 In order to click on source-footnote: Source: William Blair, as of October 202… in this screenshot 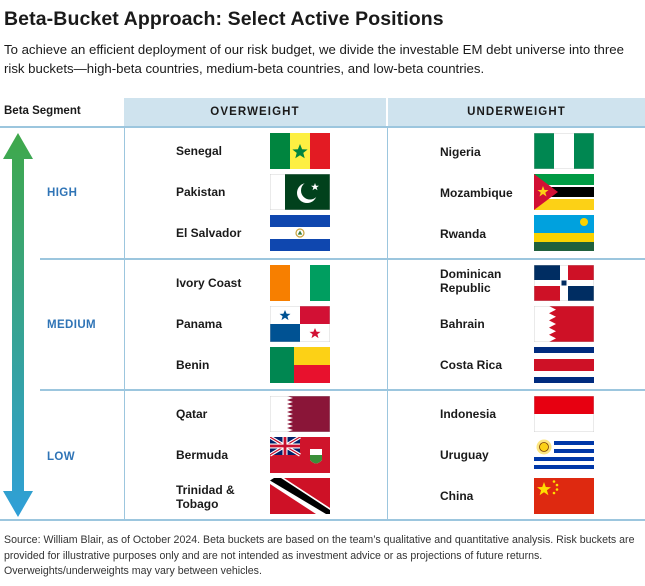, I will do `click(319, 555)`.